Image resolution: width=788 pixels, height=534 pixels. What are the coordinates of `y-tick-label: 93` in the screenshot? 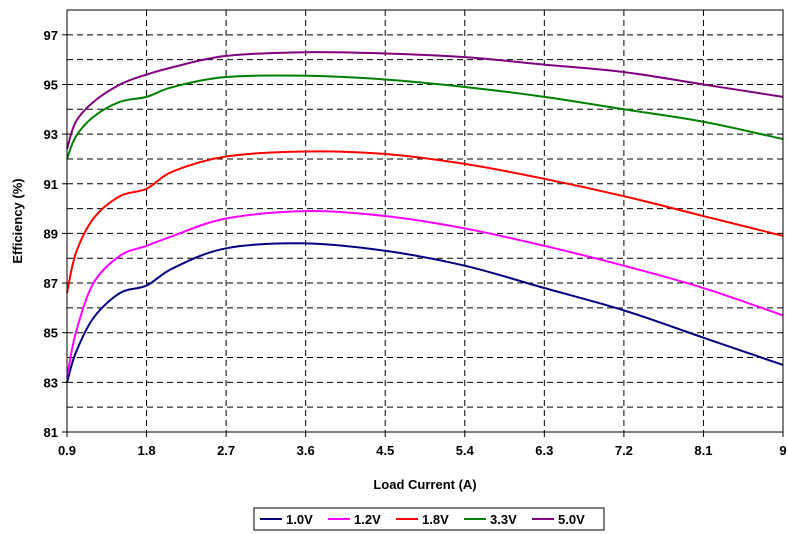 It's located at (51, 134).